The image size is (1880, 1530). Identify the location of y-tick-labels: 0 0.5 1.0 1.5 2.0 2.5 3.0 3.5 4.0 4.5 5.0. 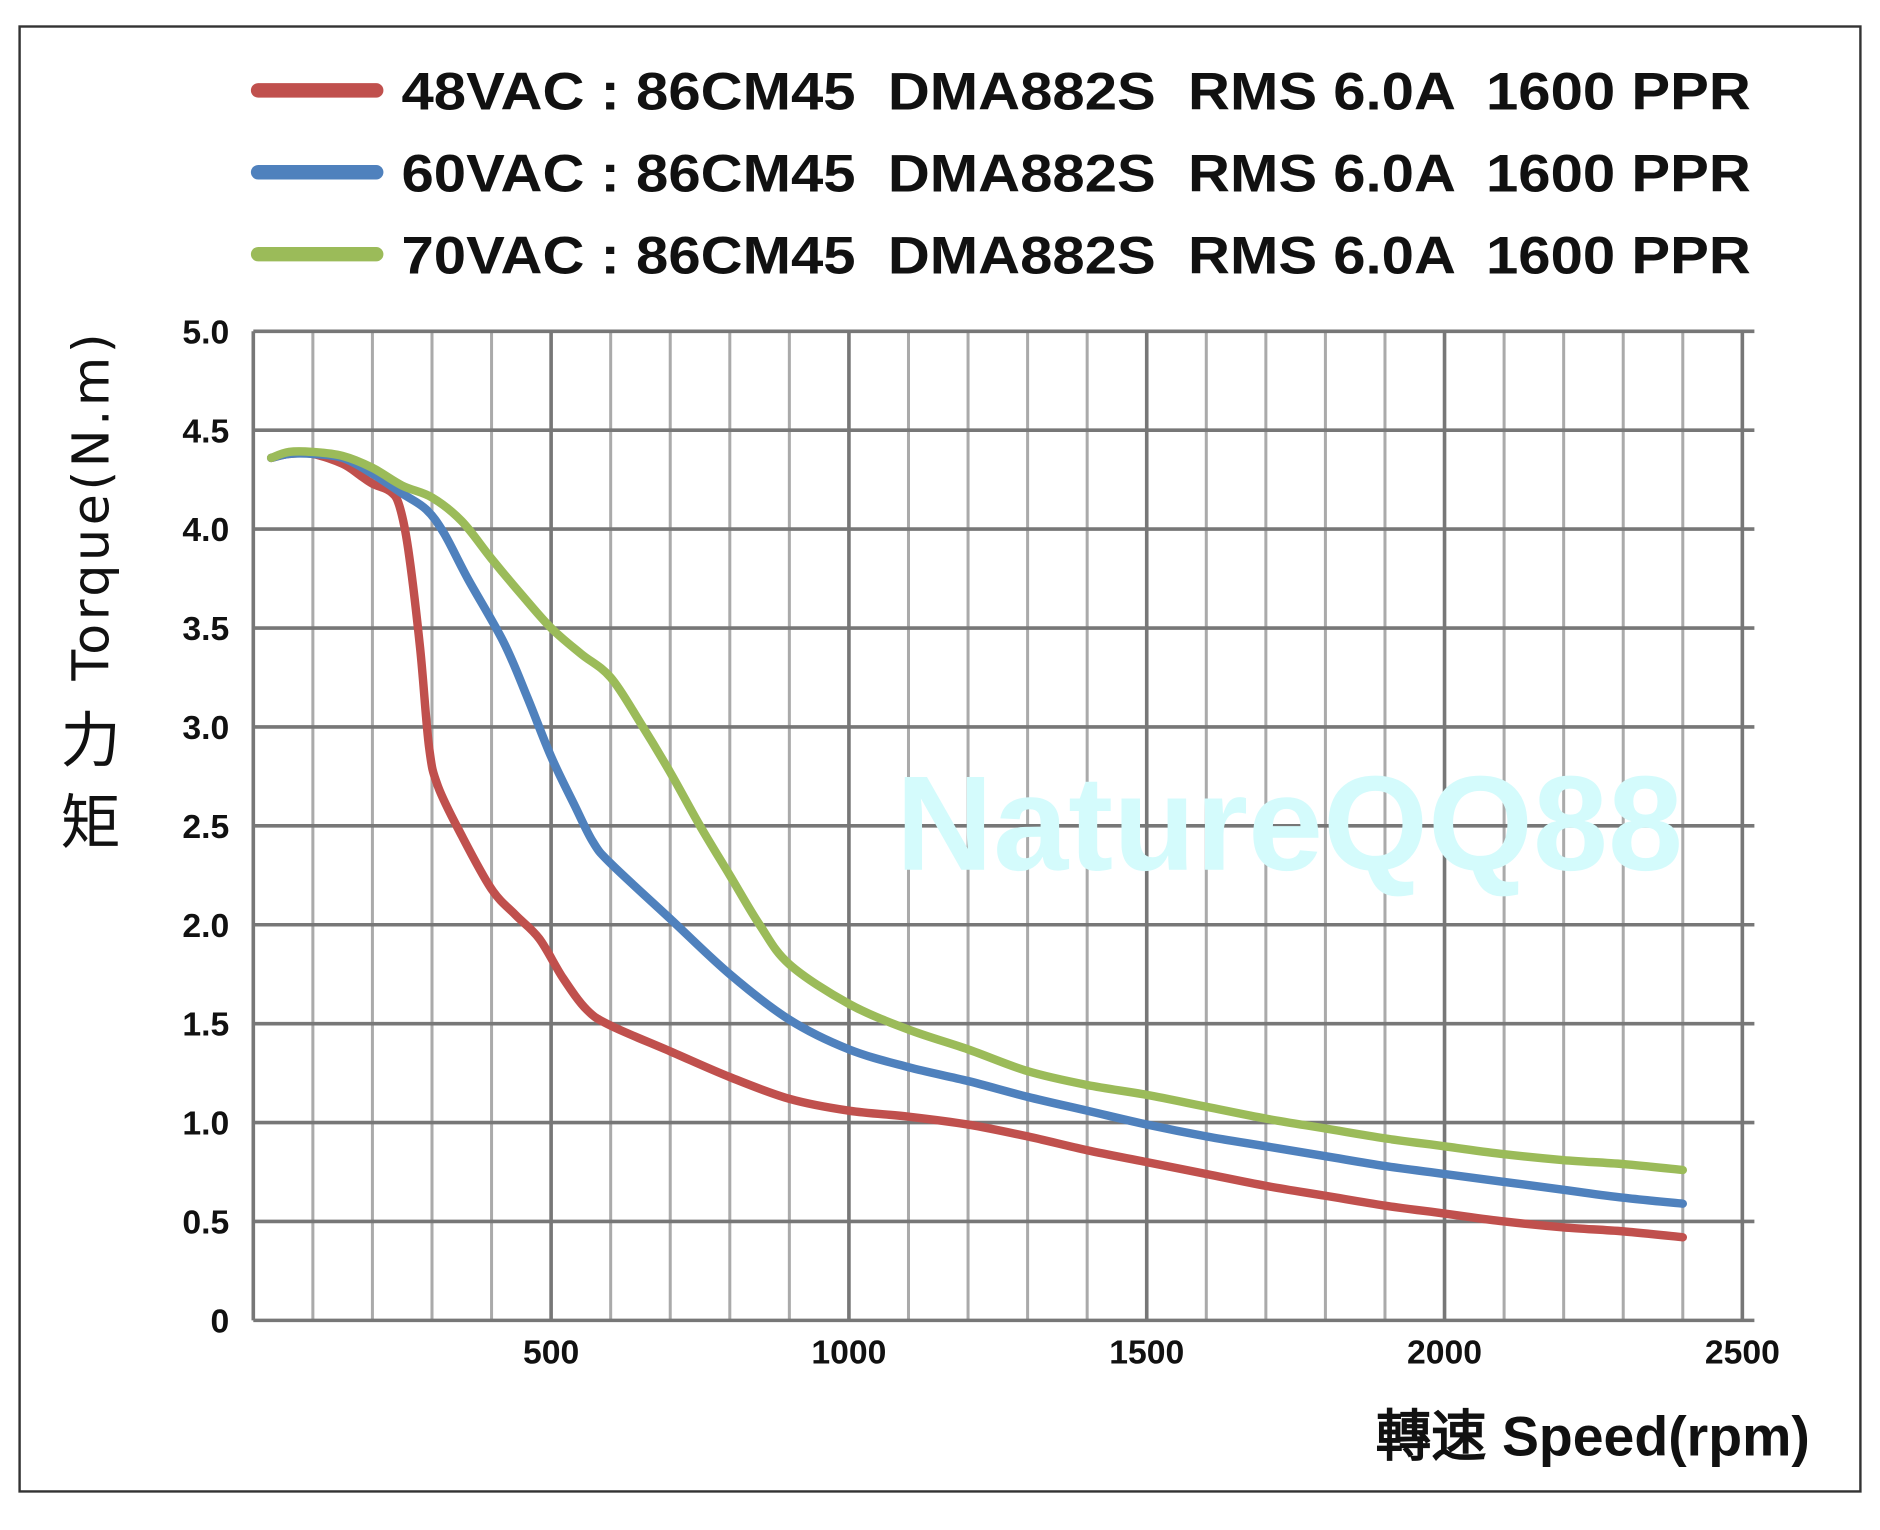
(205, 826).